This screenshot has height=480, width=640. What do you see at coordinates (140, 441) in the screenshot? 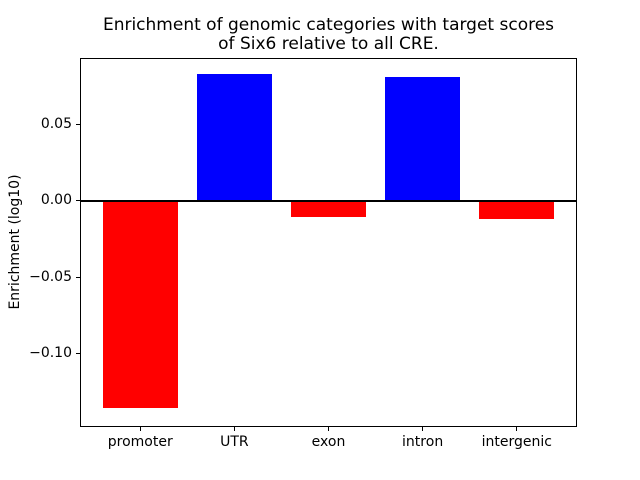
I see `x-tick-label-promoter: promoter` at bounding box center [140, 441].